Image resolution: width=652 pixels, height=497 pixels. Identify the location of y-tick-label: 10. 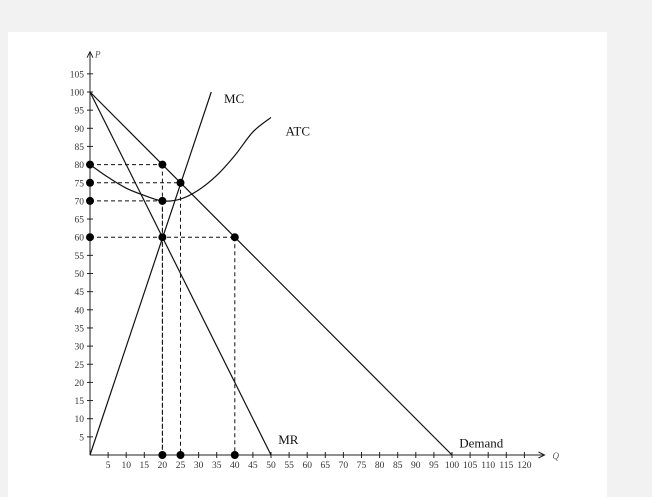
(80, 420).